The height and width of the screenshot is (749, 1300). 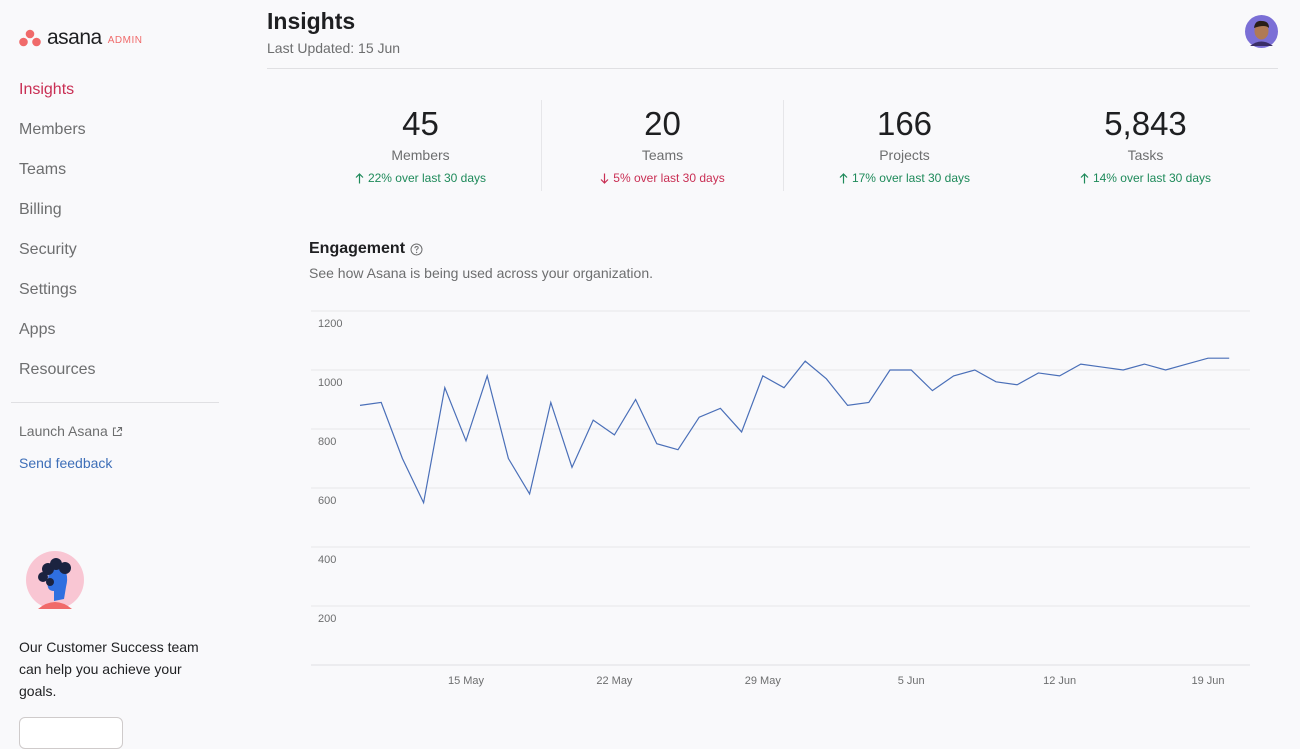 I want to click on chart-title: Engagement, so click(x=357, y=248).